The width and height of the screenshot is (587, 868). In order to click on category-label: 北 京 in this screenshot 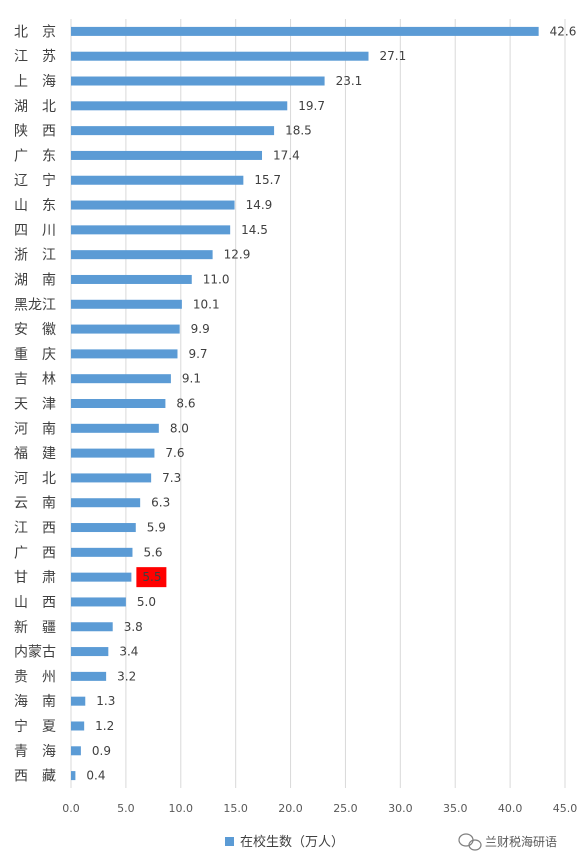, I will do `click(35, 32)`.